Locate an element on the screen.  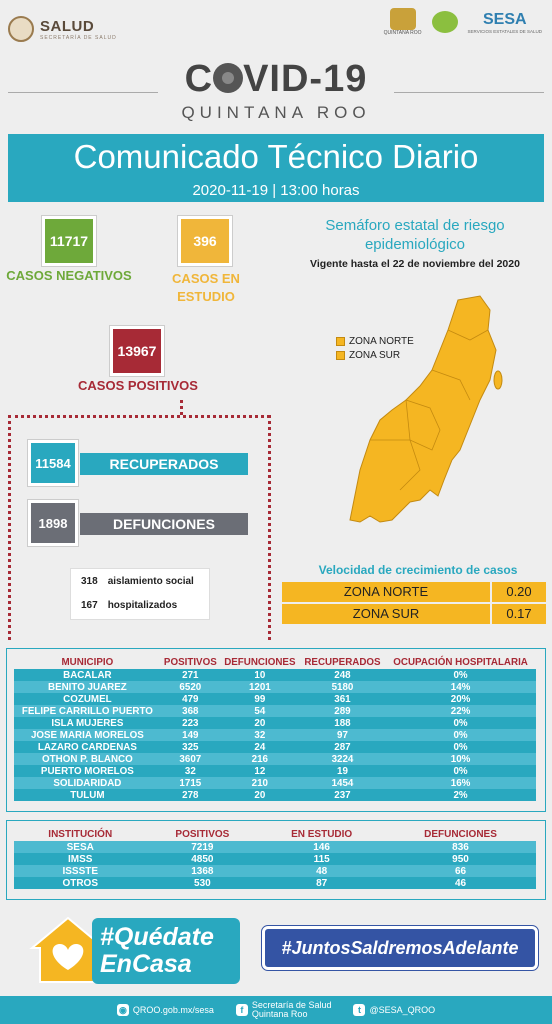
row-name-cell: JOSE MARIA MORELOS is located at coordinates (87, 735).